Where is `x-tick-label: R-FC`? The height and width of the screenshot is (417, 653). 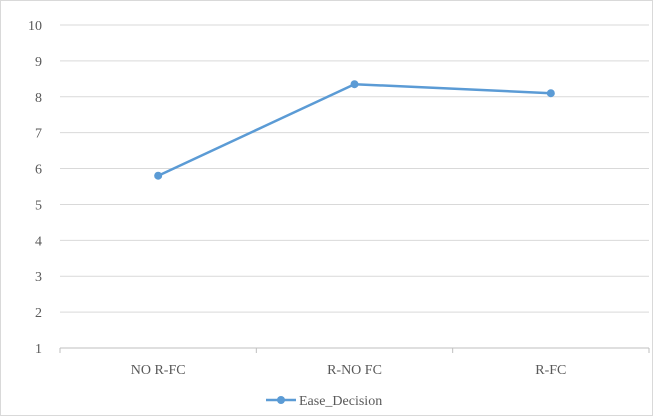 x-tick-label: R-FC is located at coordinates (550, 370).